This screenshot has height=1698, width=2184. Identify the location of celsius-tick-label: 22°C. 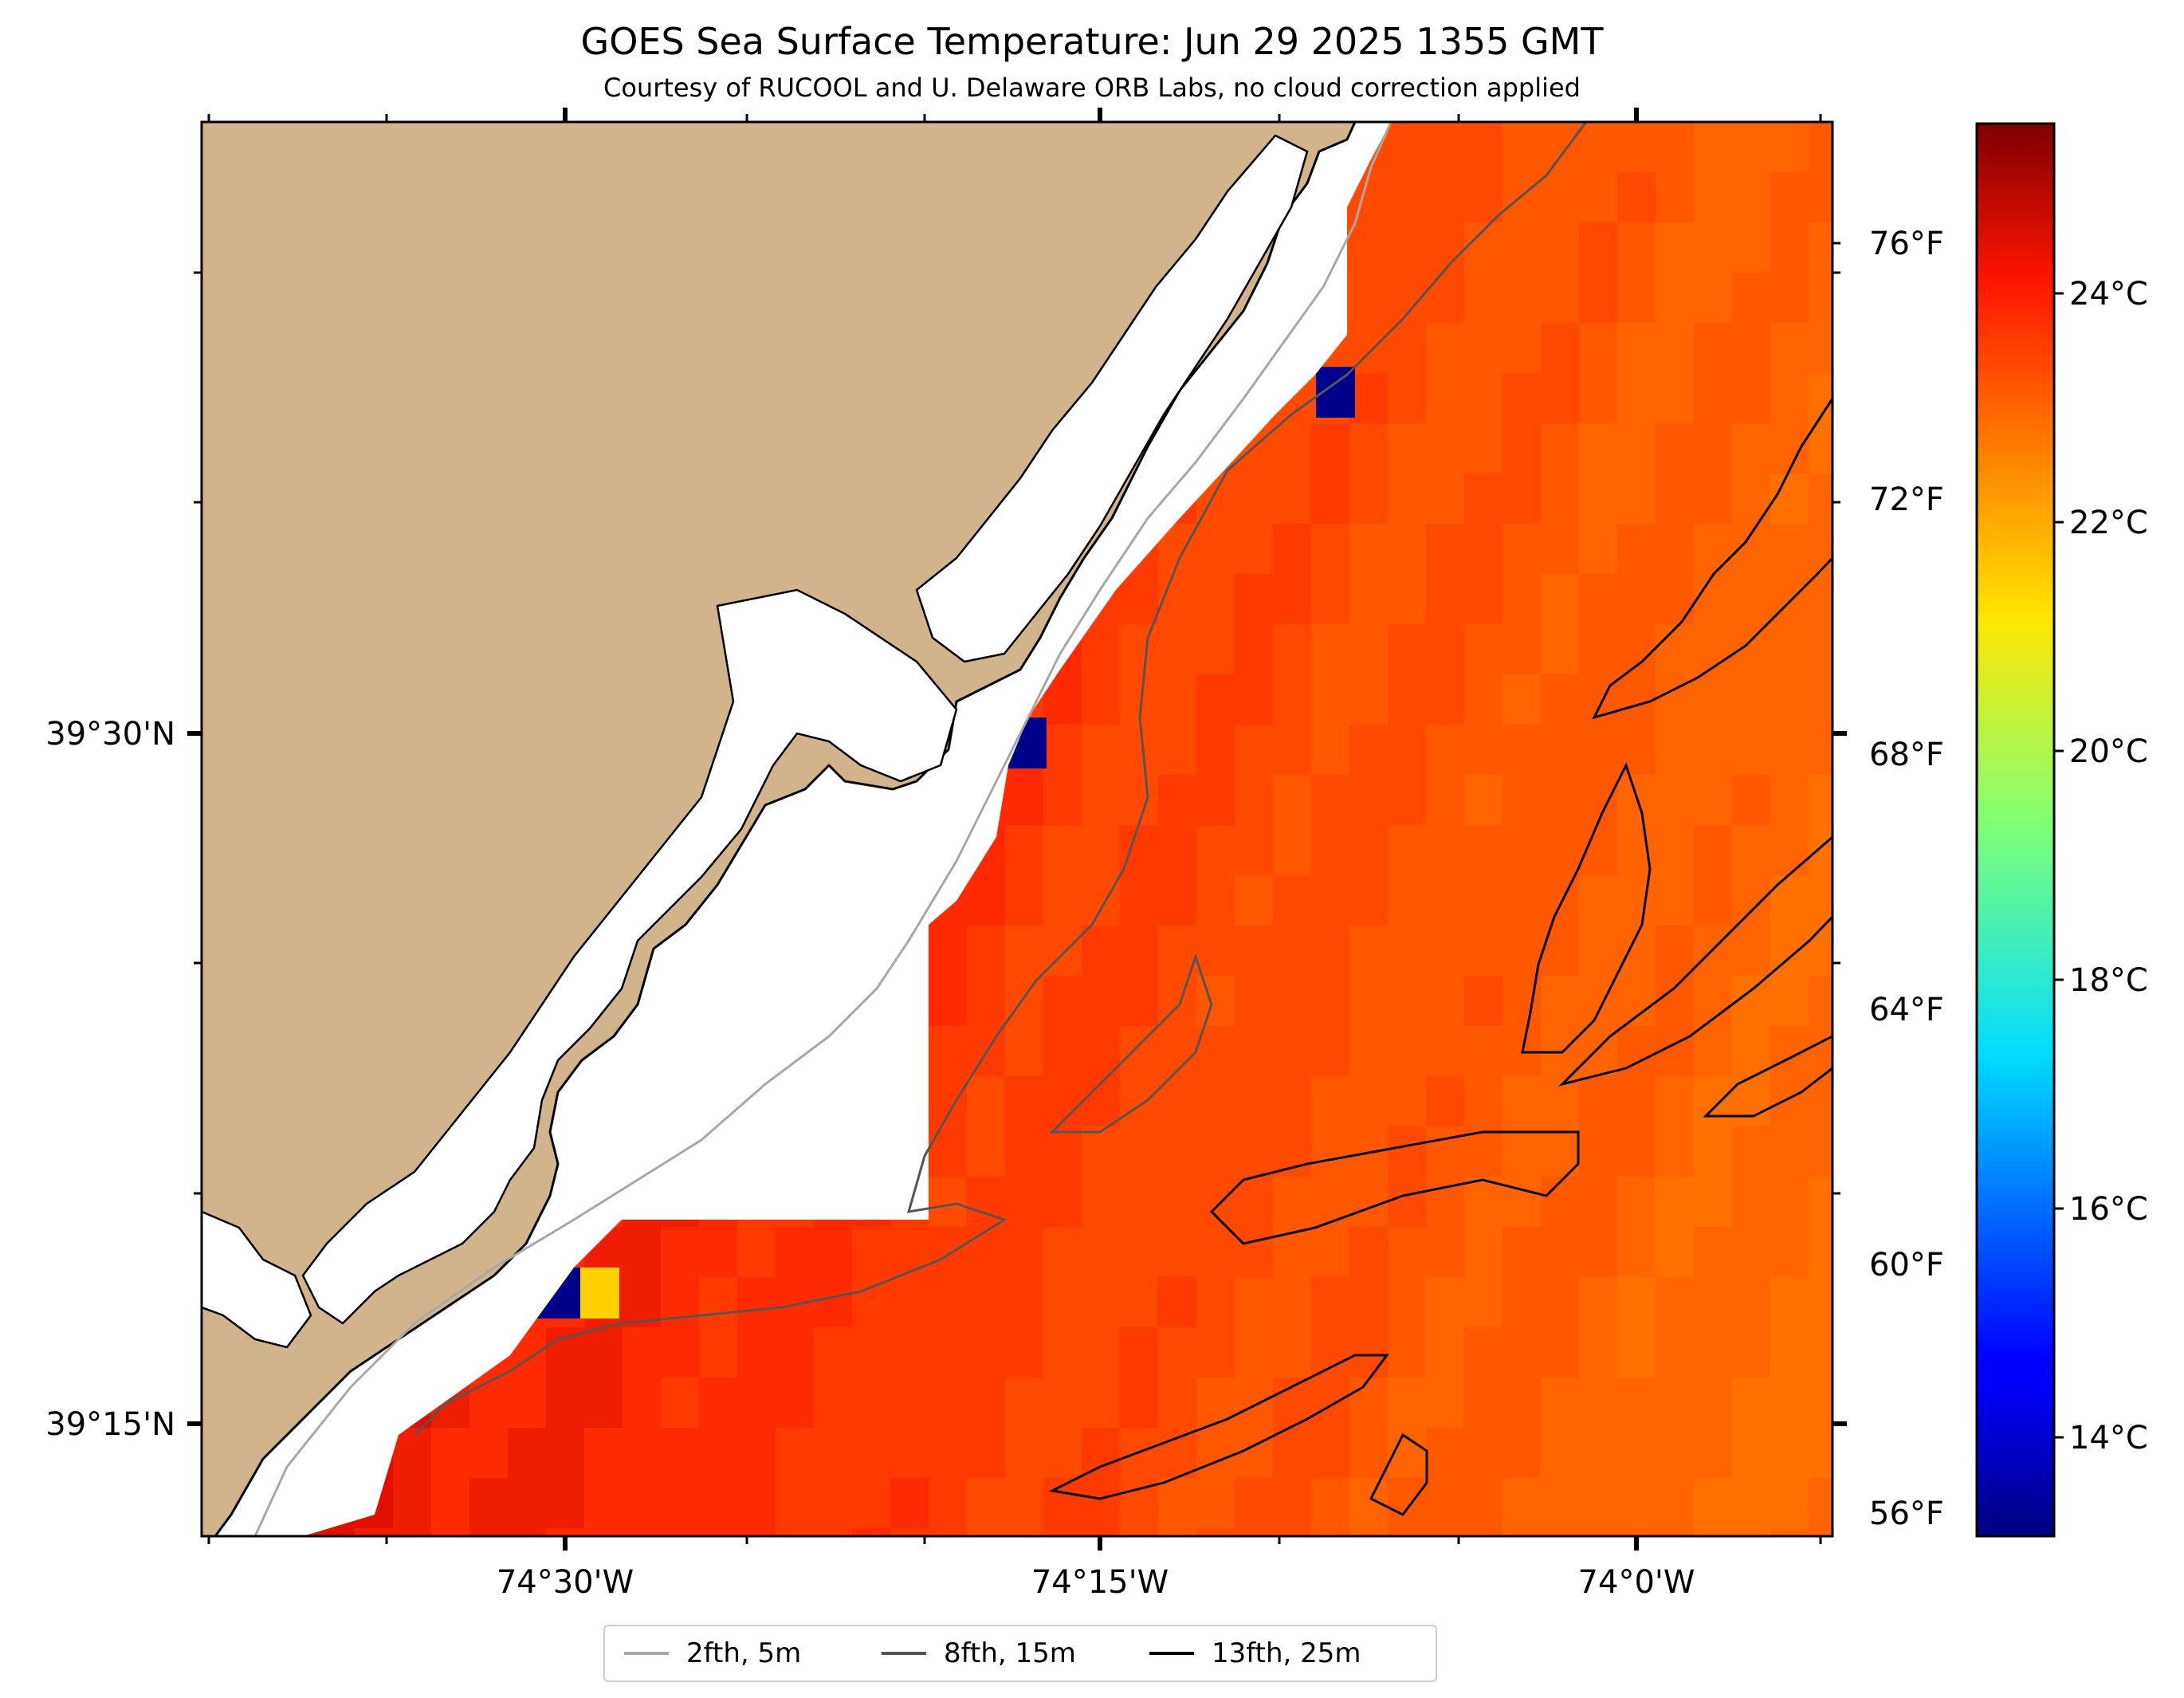
(2108, 523).